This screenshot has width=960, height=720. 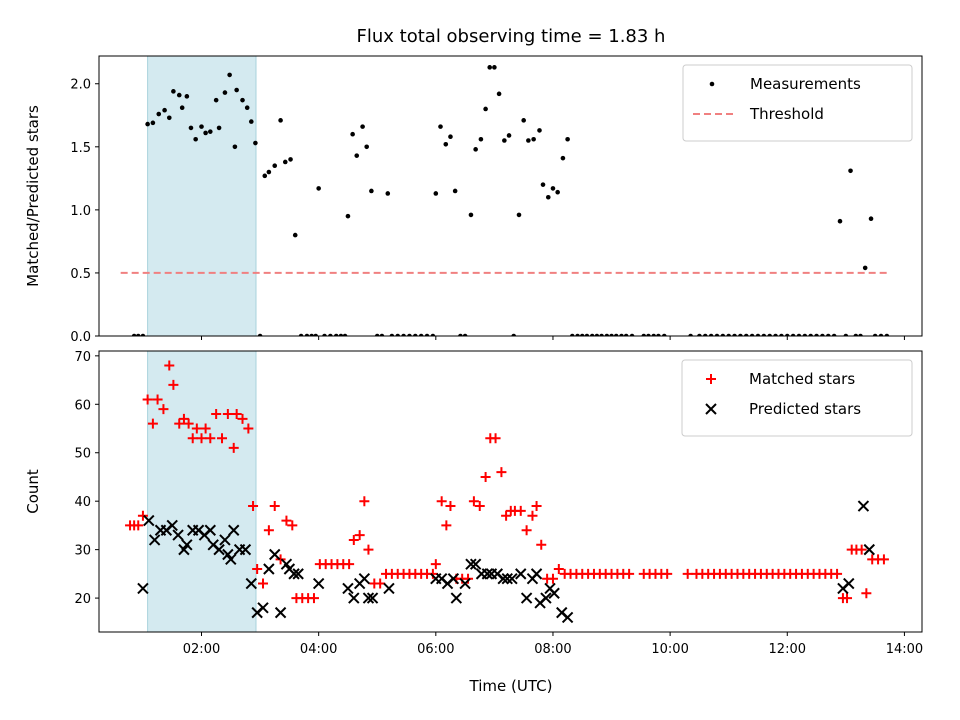 What do you see at coordinates (712, 84) in the screenshot?
I see `legend-swatch` at bounding box center [712, 84].